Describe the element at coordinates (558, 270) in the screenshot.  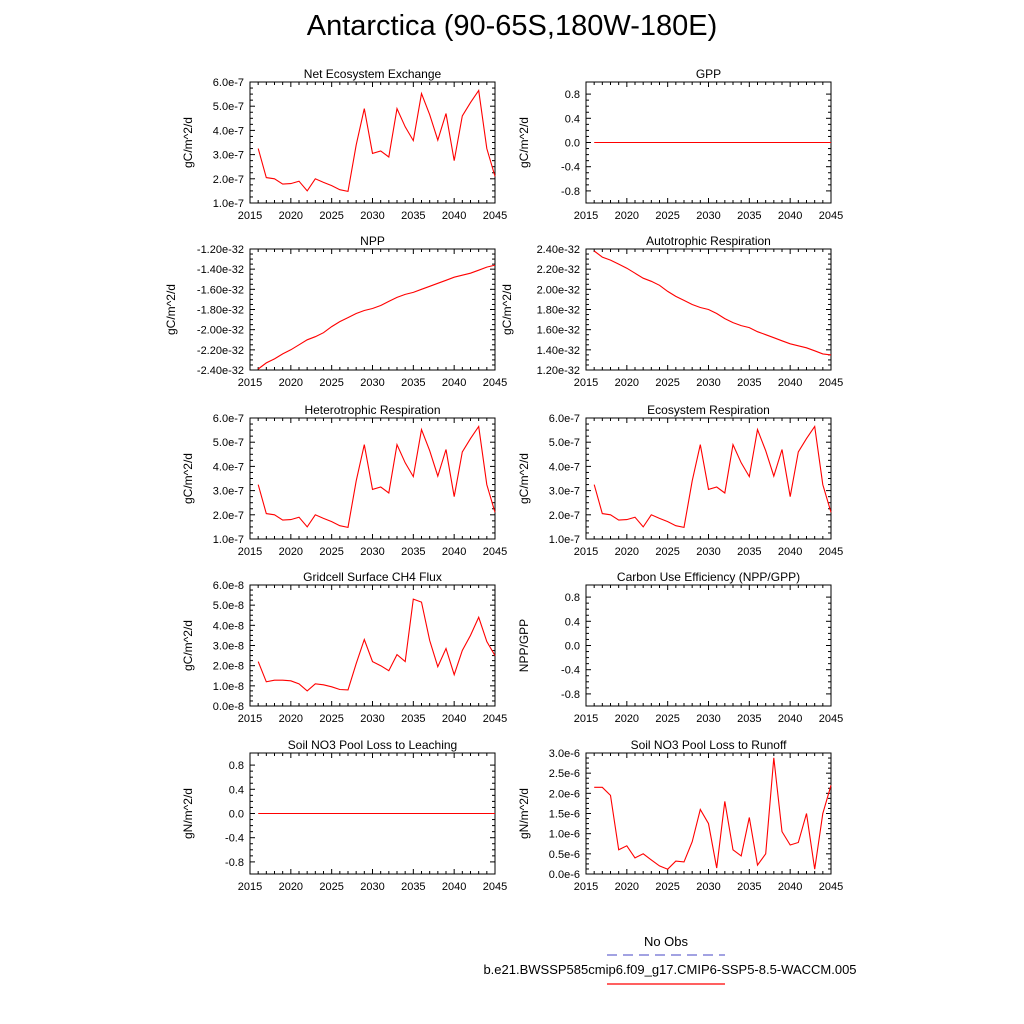
I see `y-tick-label: 2.20e-32` at that location.